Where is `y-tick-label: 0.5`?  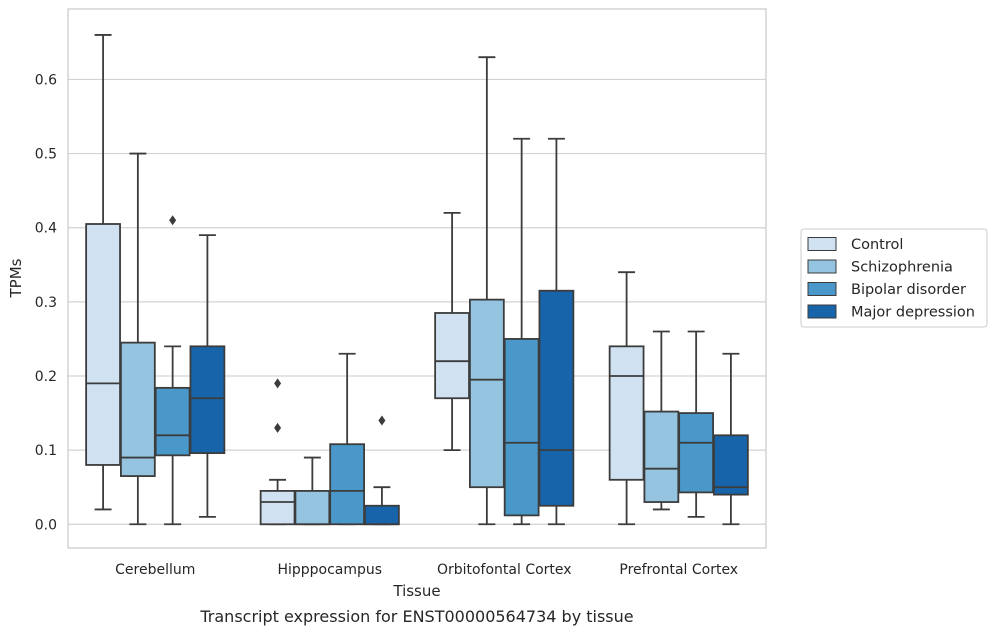 y-tick-label: 0.5 is located at coordinates (46, 155).